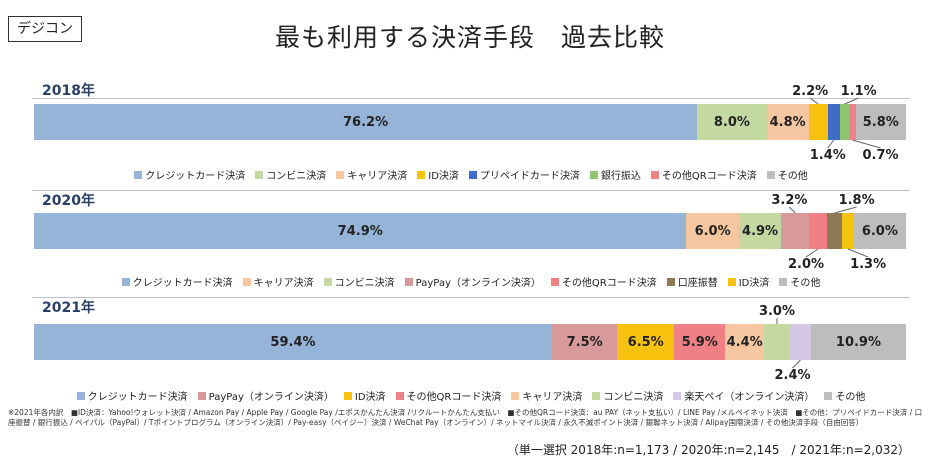  What do you see at coordinates (732, 122) in the screenshot?
I see `bar-segment: 8.0%` at bounding box center [732, 122].